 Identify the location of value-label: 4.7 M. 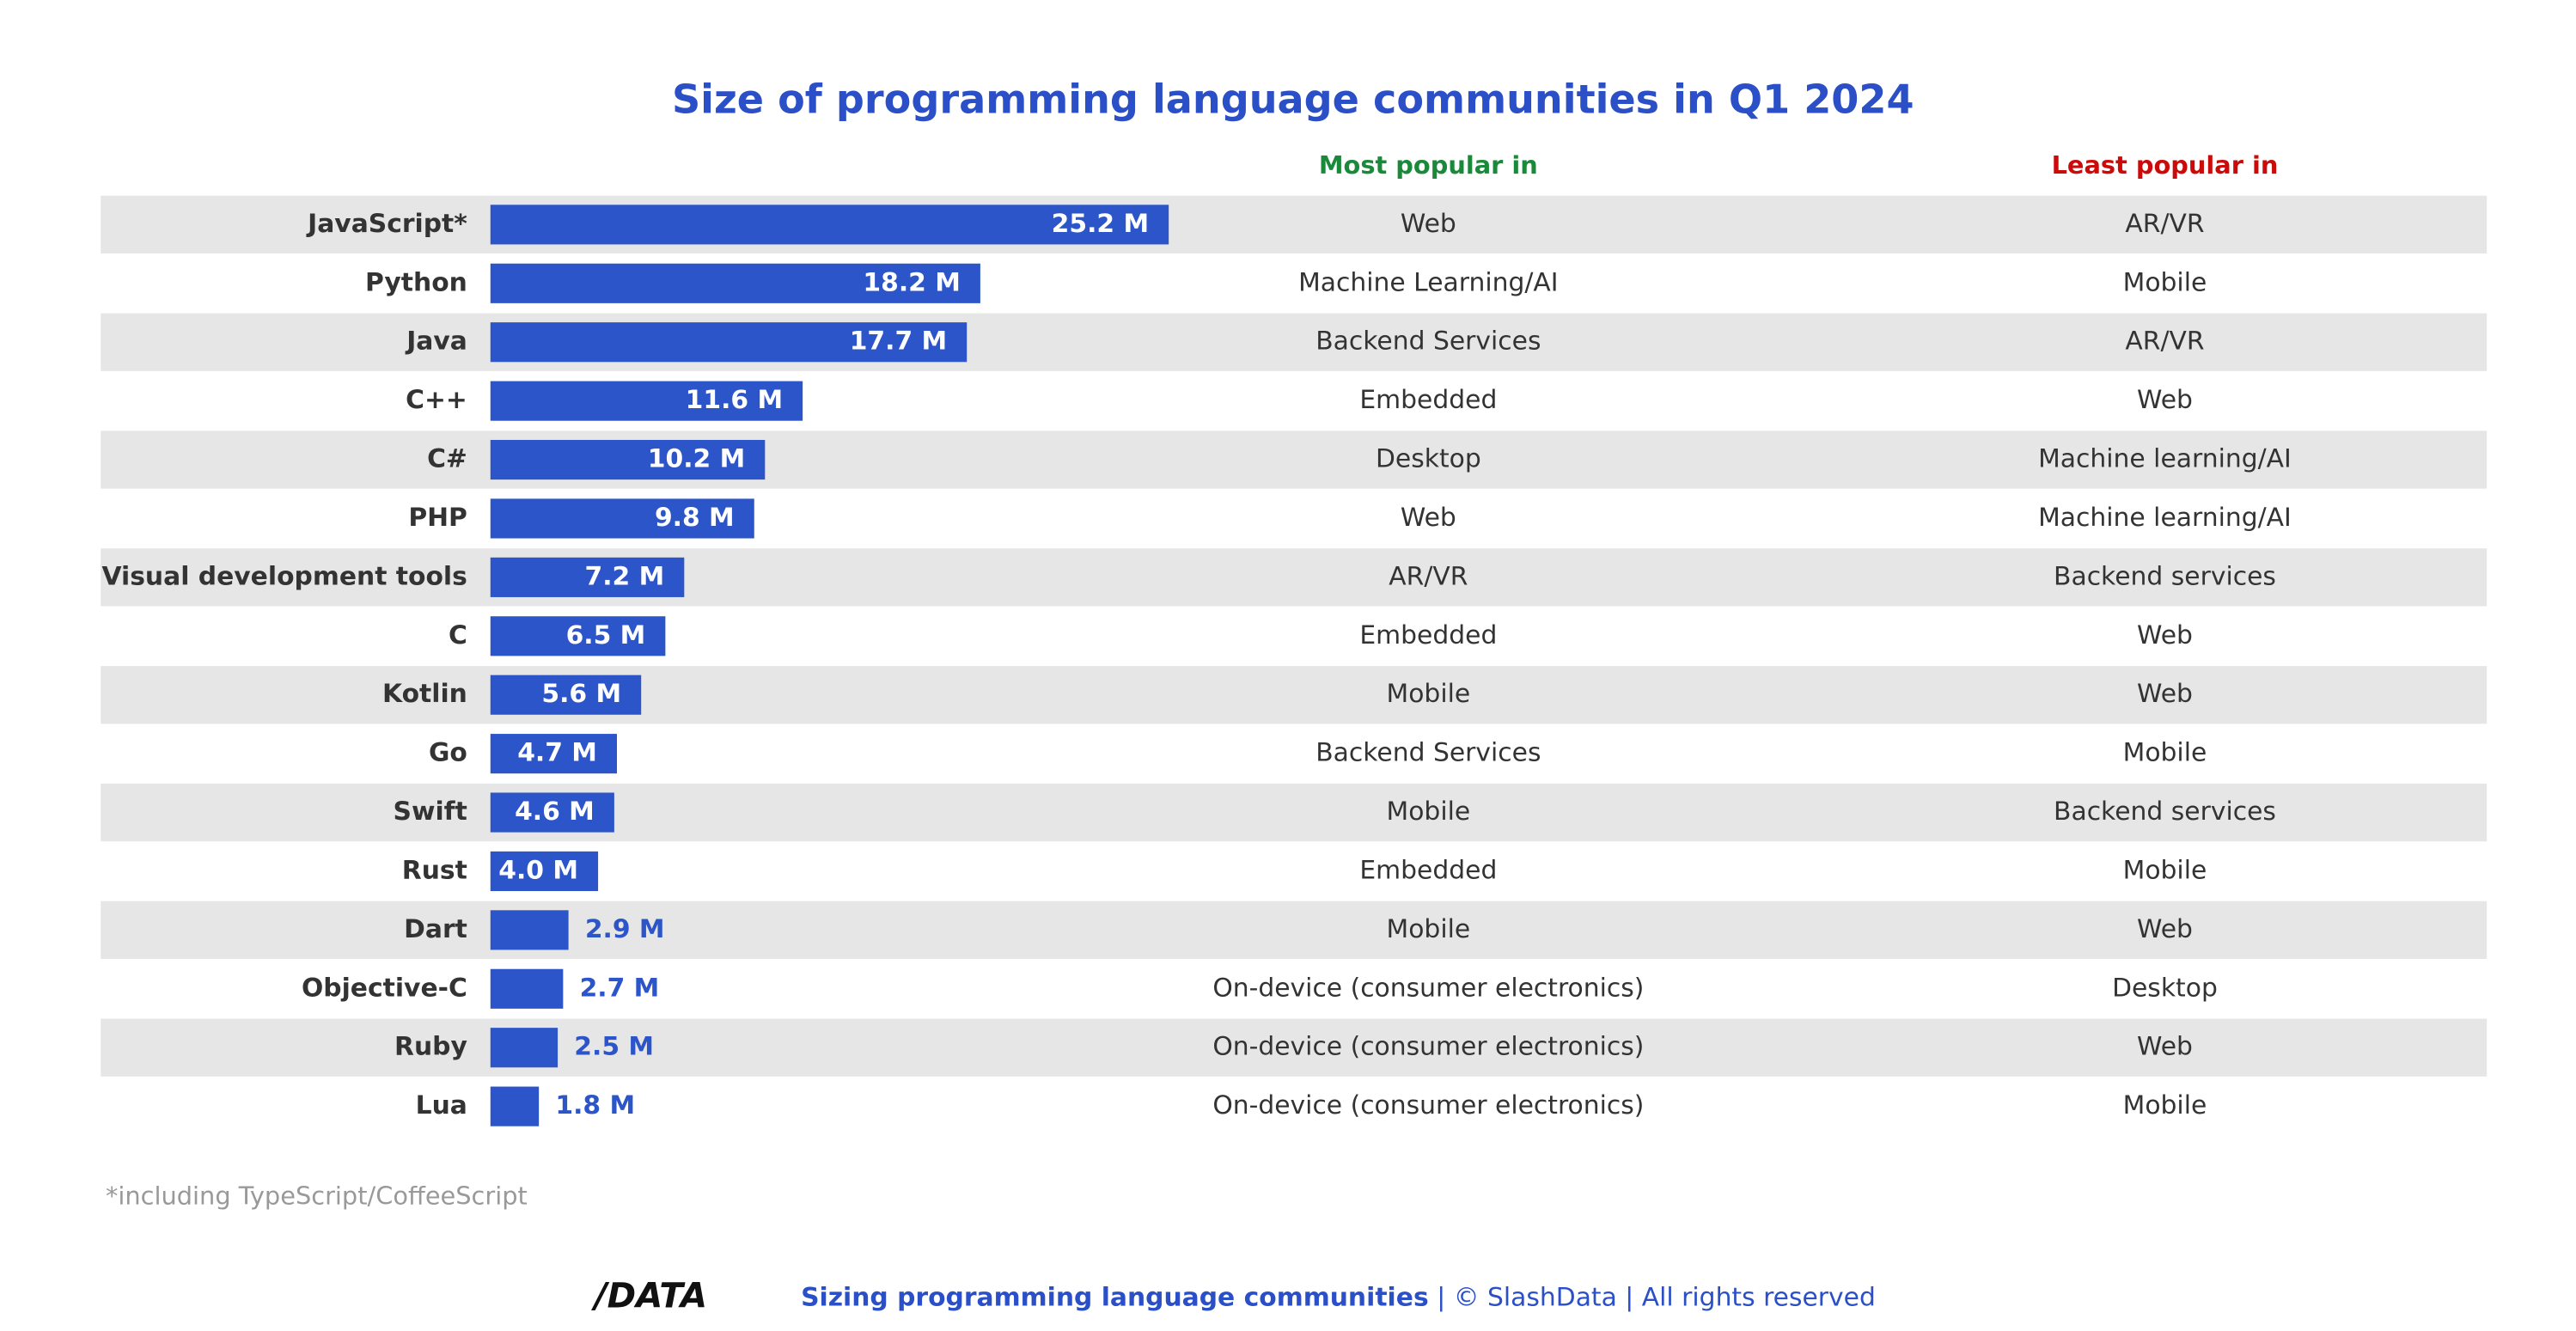
(557, 753).